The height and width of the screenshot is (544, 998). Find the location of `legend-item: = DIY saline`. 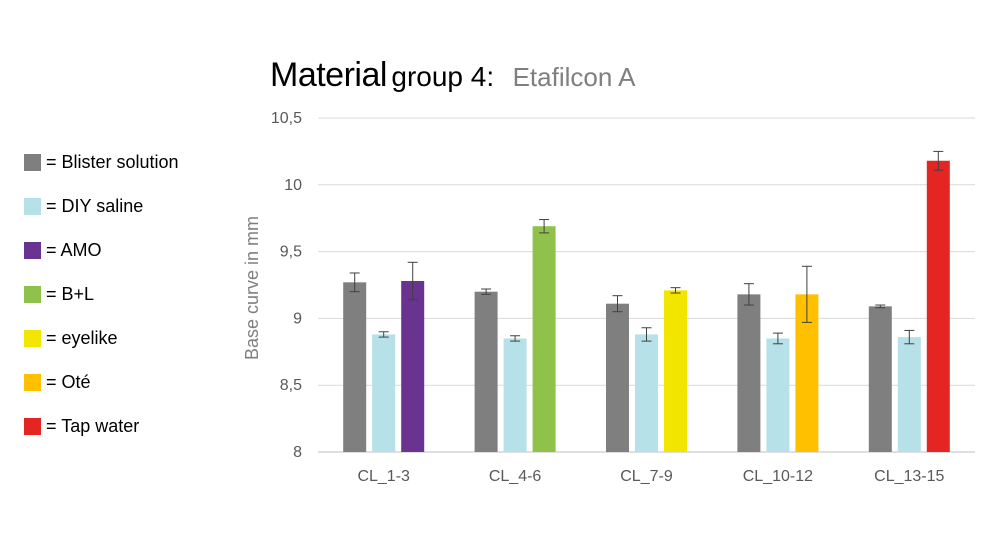

legend-item: = DIY saline is located at coordinates (101, 206).